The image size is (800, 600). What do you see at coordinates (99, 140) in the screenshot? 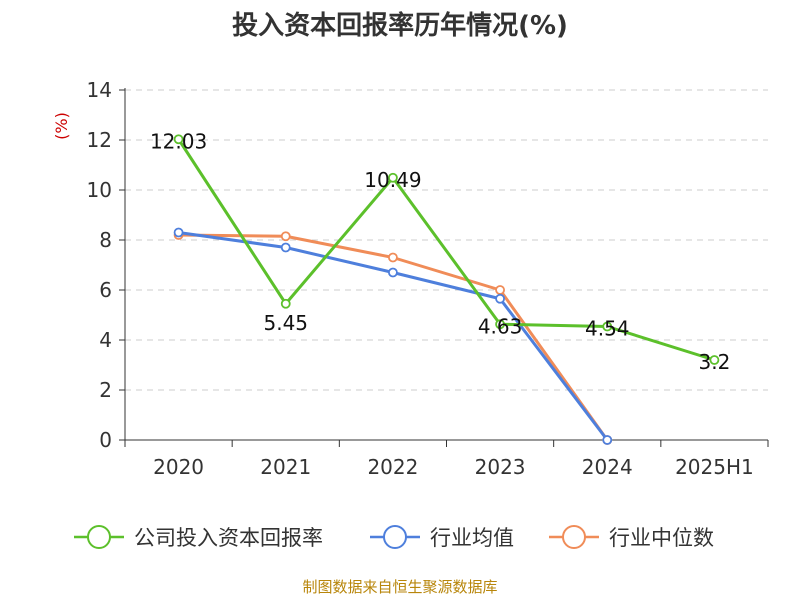
I see `y-tick-label: 12` at bounding box center [99, 140].